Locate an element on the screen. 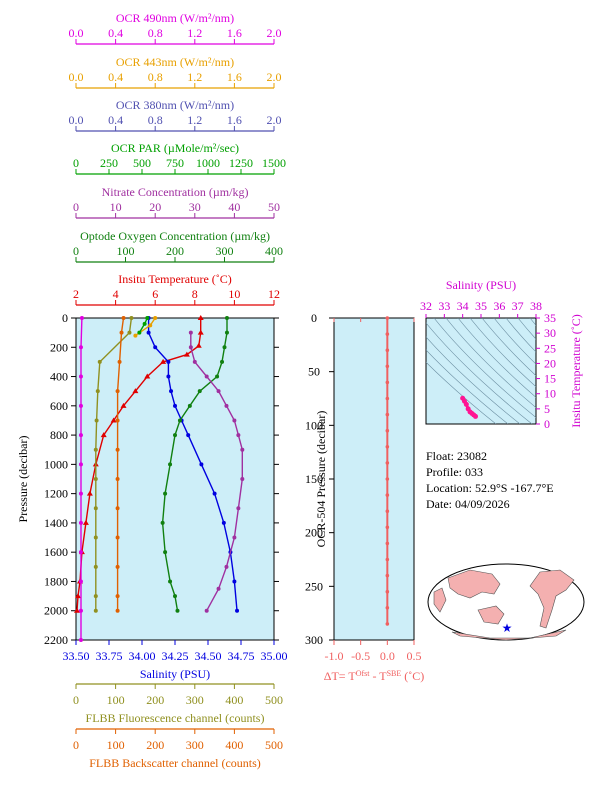 The width and height of the screenshot is (598, 785). main-series is located at coordinates (159, 478).